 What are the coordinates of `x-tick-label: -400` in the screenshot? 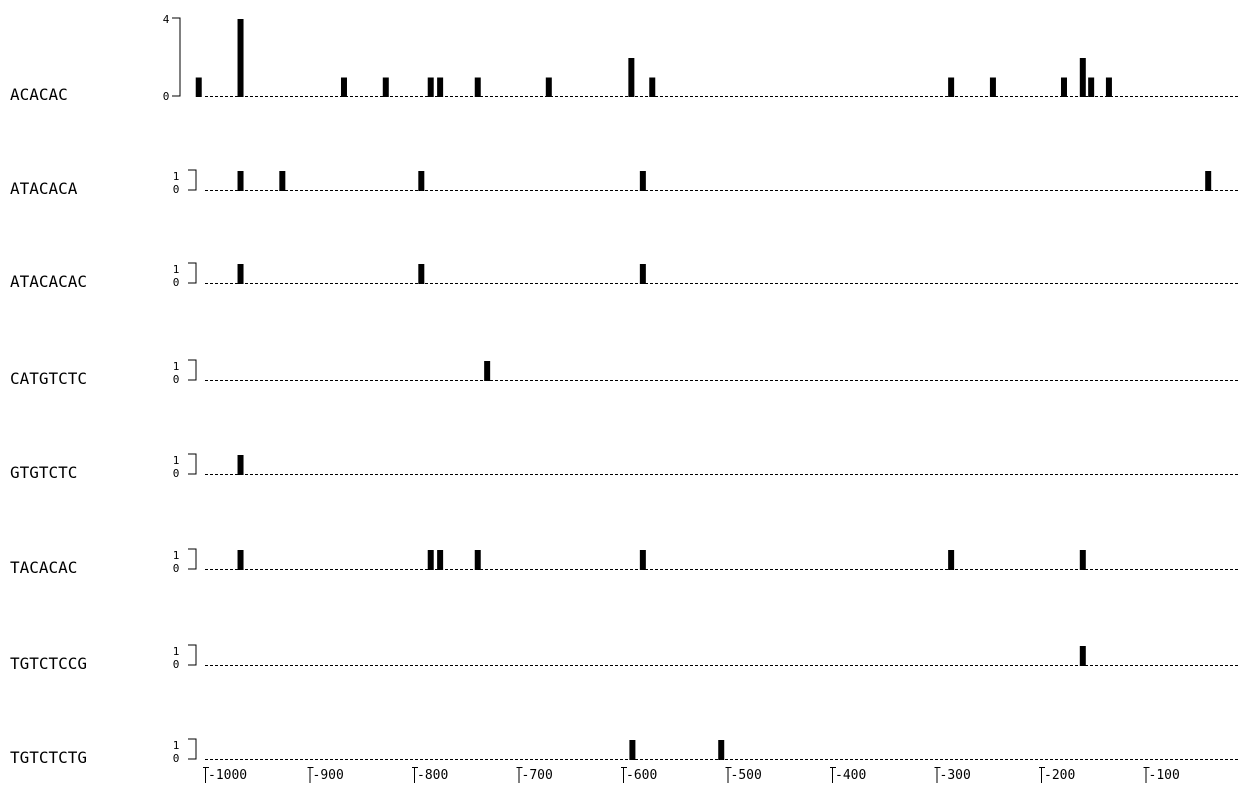 It's located at (850, 775).